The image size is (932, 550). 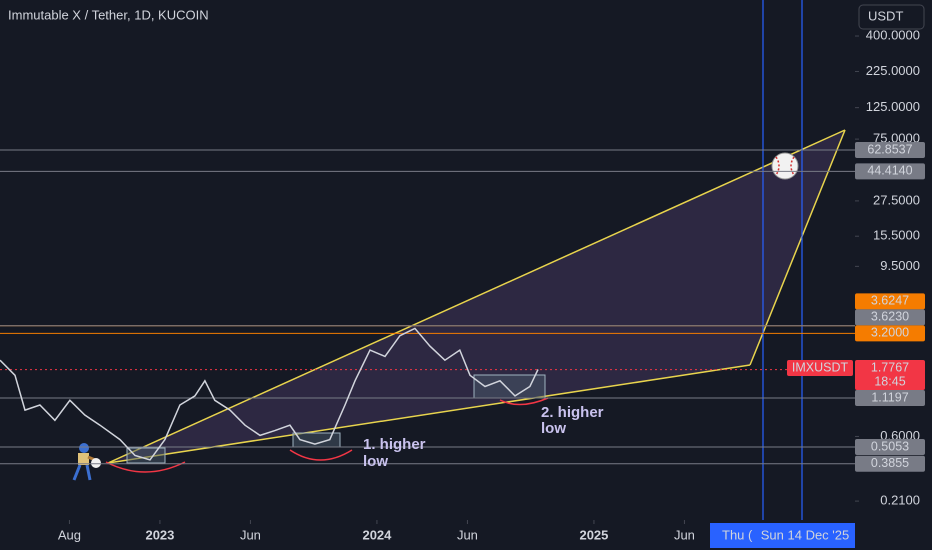 I want to click on currency-button, so click(x=891, y=17).